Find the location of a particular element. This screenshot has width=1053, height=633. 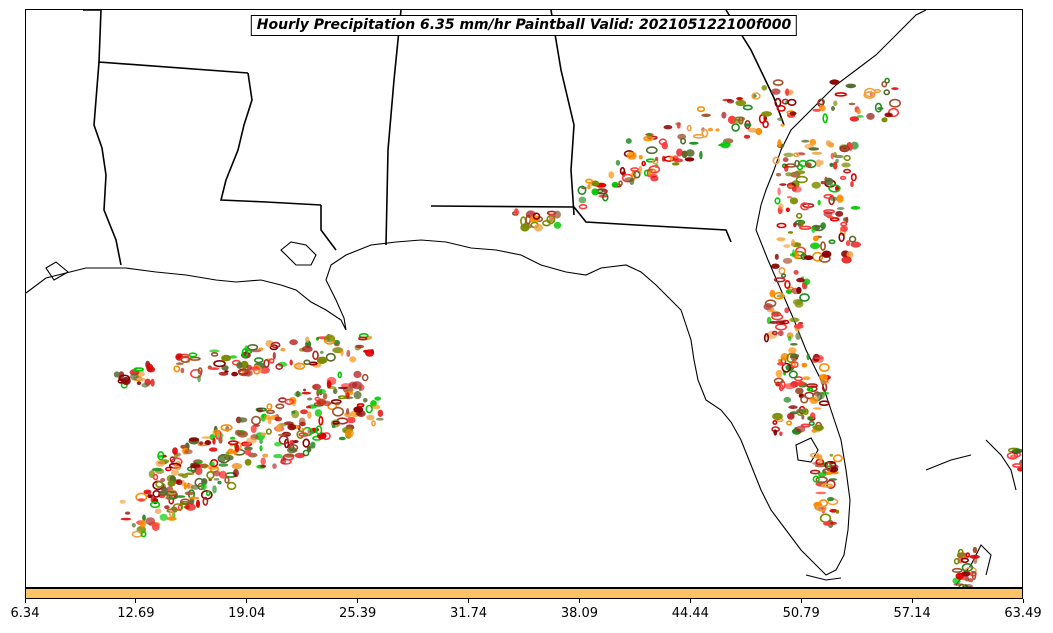

border-ms-west is located at coordinates (270, 139).